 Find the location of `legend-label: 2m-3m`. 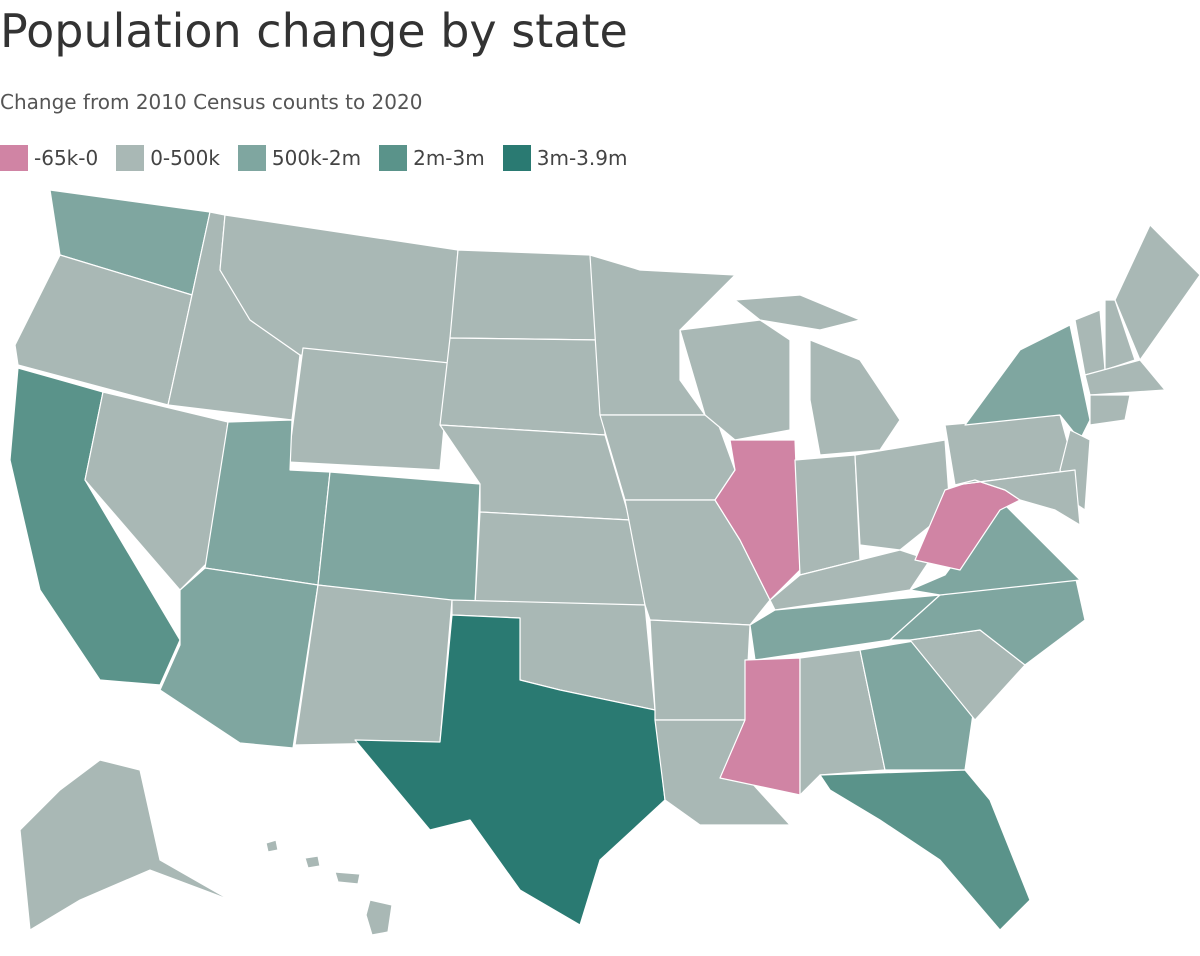

legend-label: 2m-3m is located at coordinates (449, 158).